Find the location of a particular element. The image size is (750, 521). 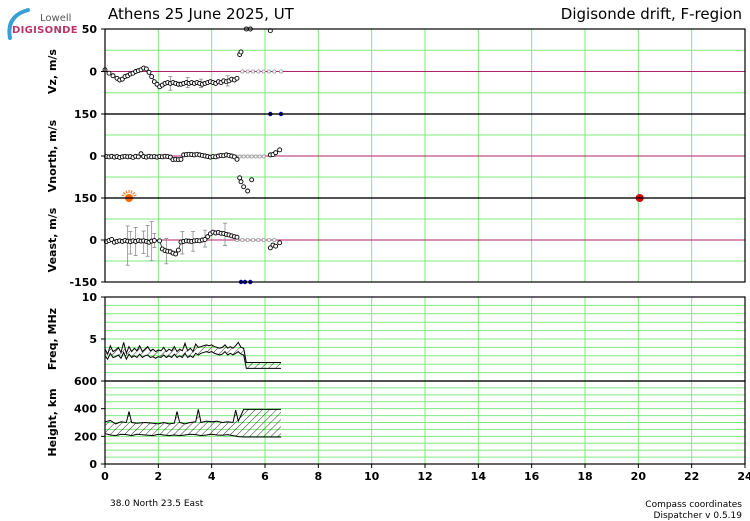

logo-lowell-text: Lowell is located at coordinates (56, 18).